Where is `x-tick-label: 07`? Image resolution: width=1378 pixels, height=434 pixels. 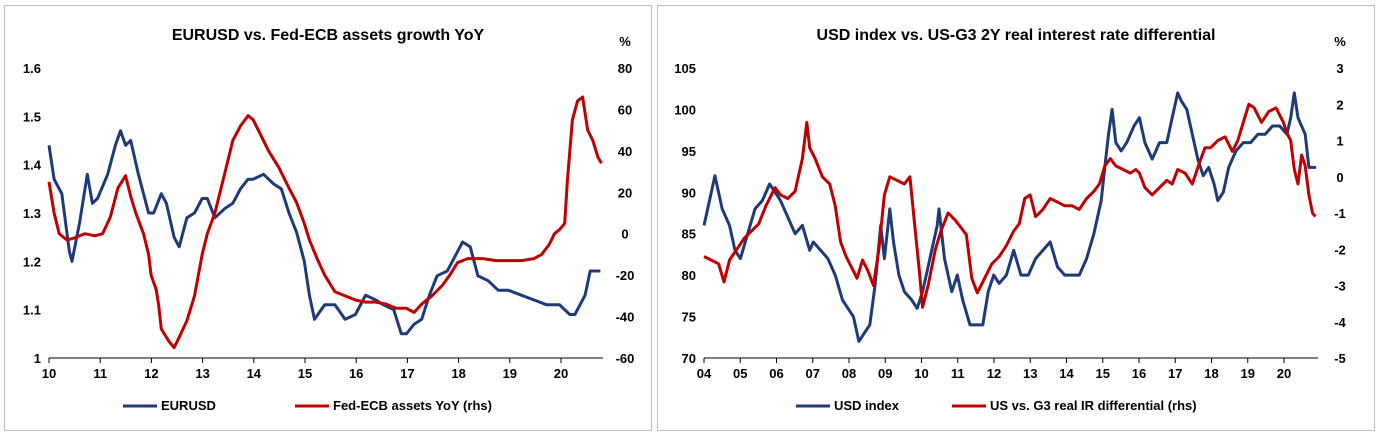 x-tick-label: 07 is located at coordinates (813, 373).